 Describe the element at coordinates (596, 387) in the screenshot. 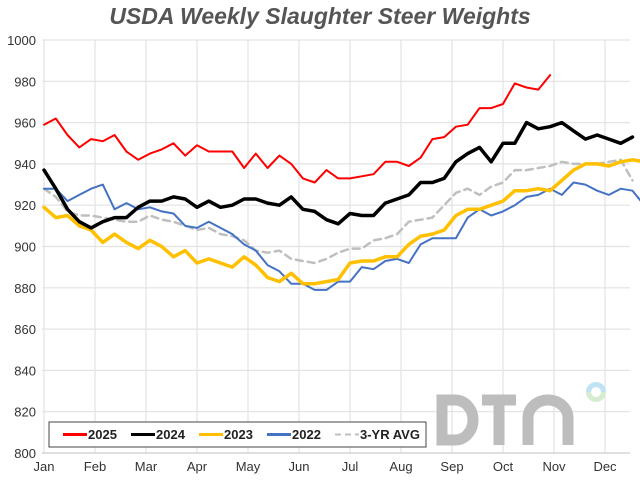

I see `logo-dot-top` at that location.